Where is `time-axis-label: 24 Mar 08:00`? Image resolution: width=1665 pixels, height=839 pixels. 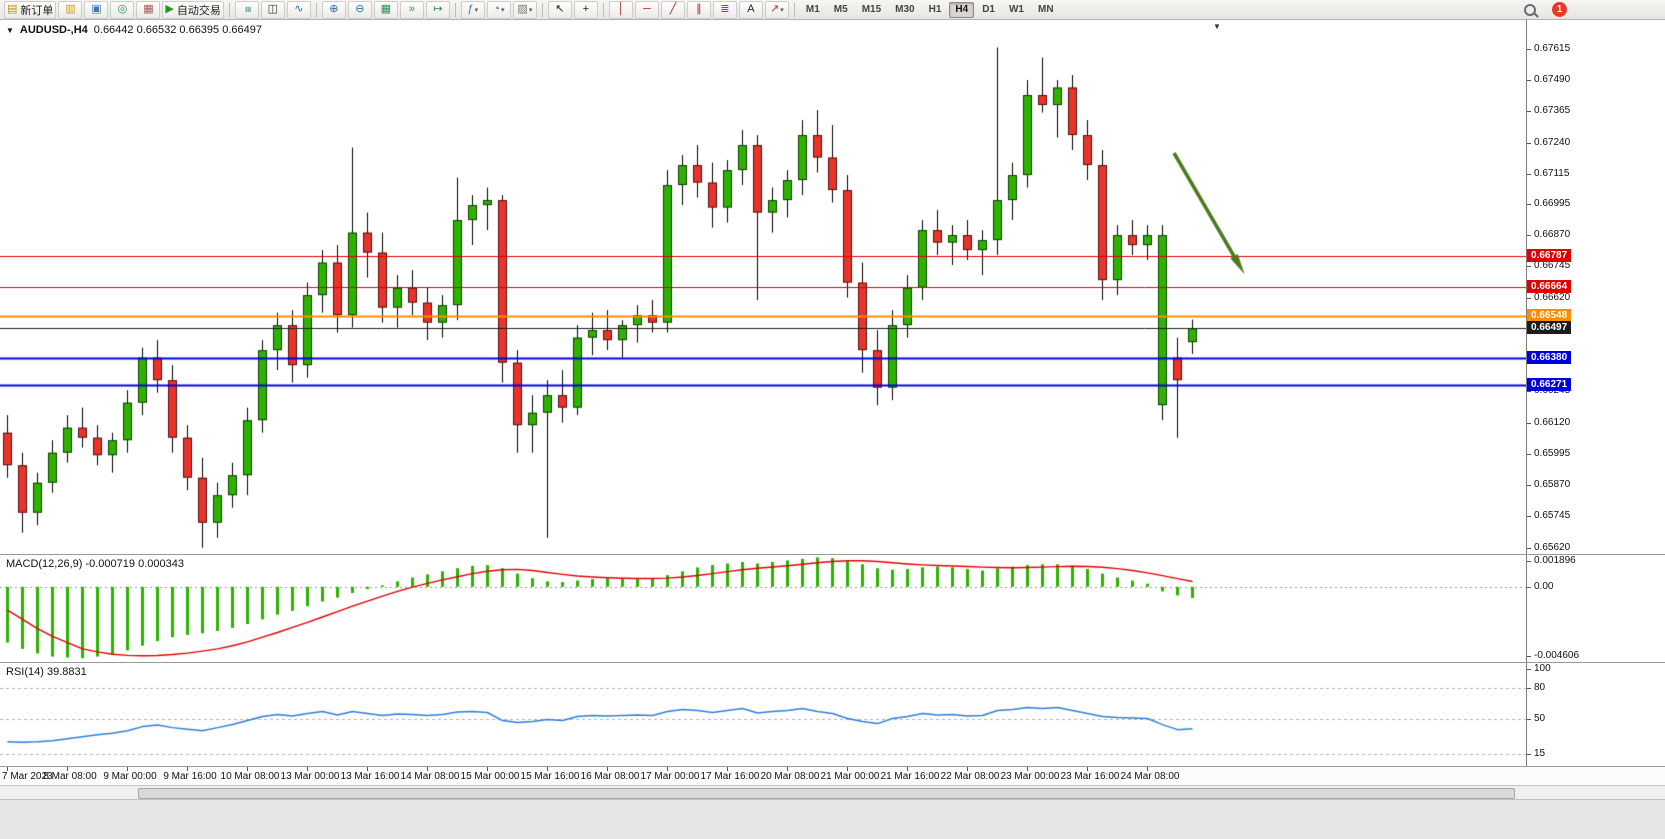 time-axis-label: 24 Mar 08:00 is located at coordinates (1150, 776).